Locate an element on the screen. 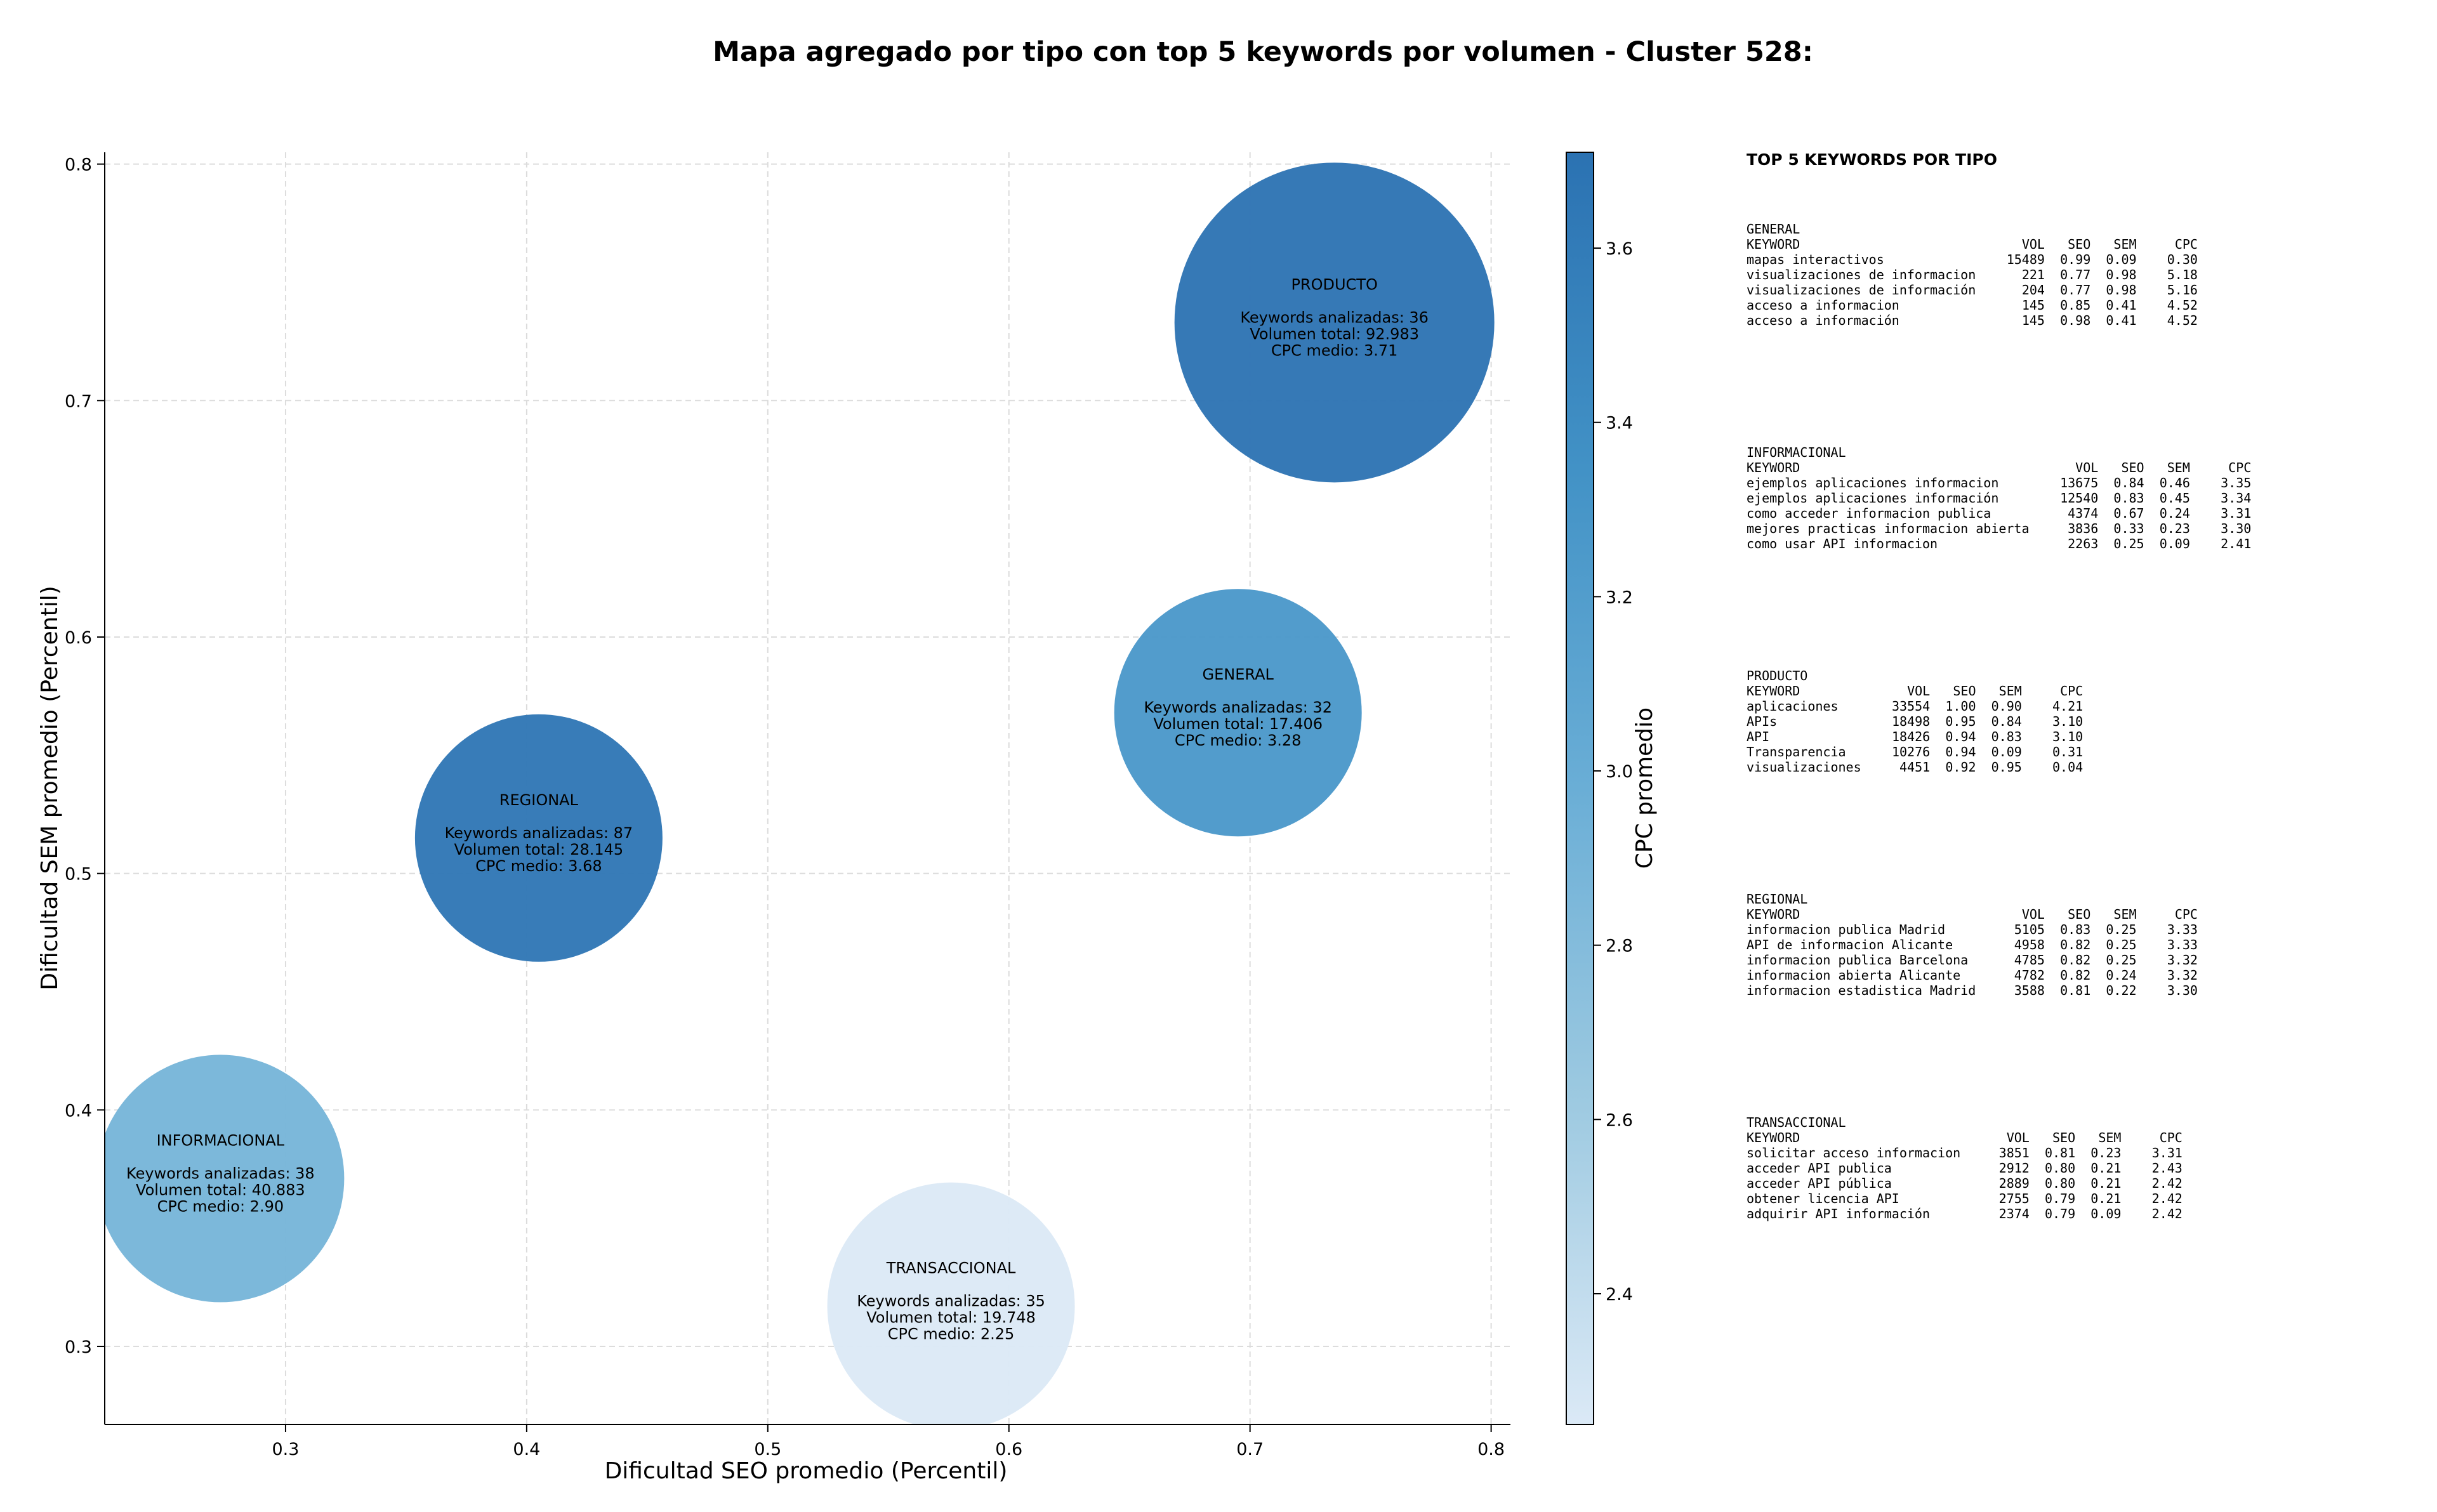  x-tick-label: 0.4 is located at coordinates (526, 1450).